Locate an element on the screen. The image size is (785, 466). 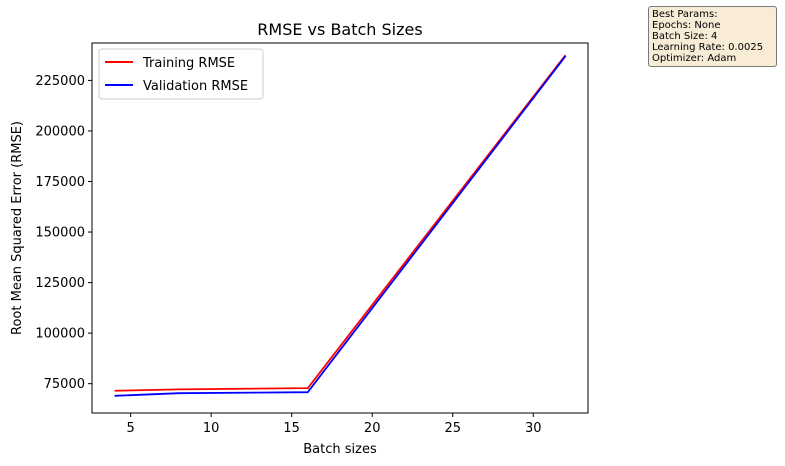
x-tick-label: 5 is located at coordinates (131, 428).